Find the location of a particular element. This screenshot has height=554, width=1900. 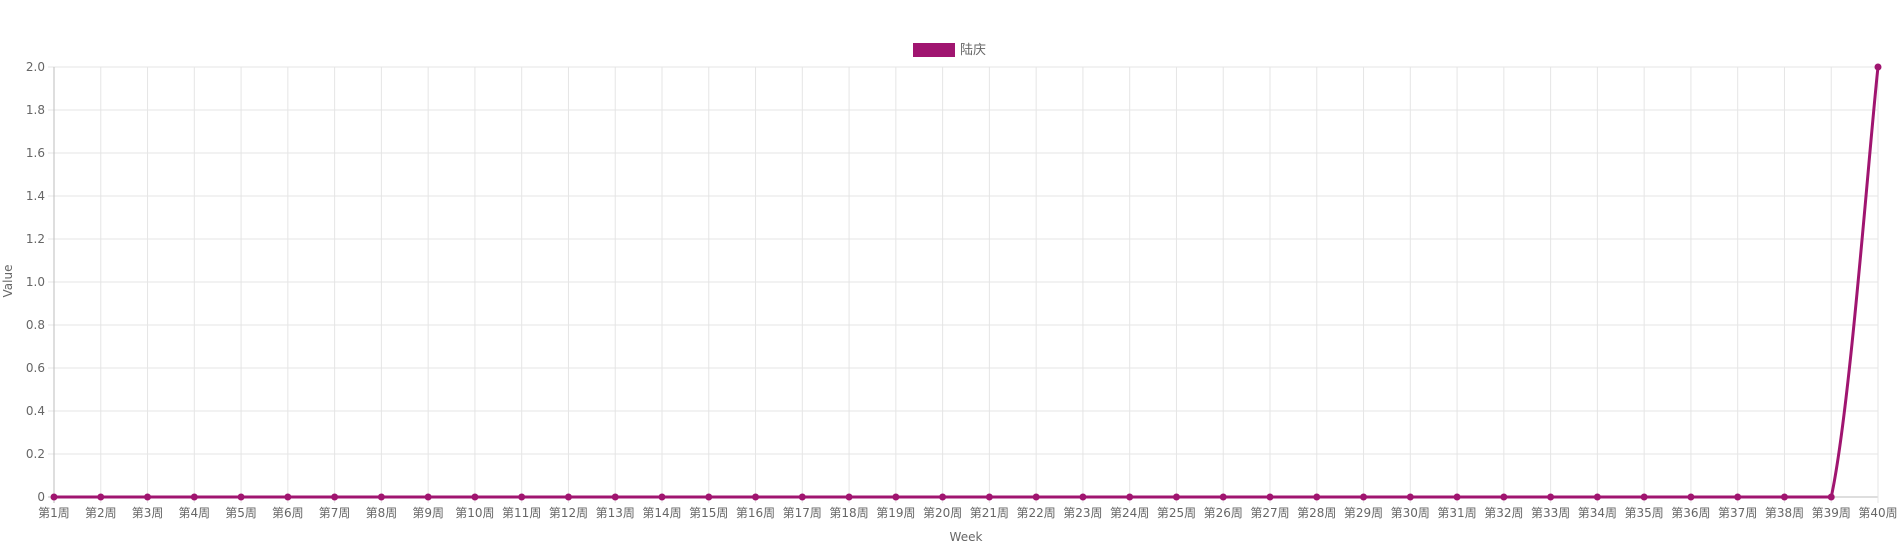

x-tick-label: 第34周 is located at coordinates (1597, 513).